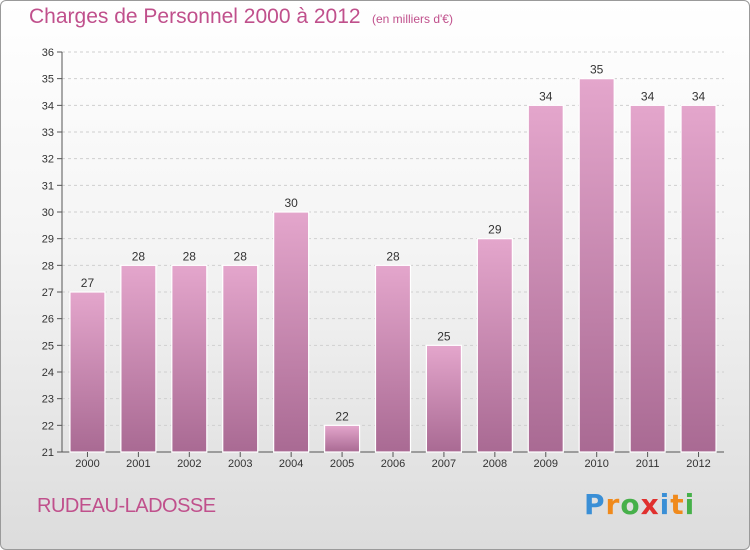 This screenshot has width=750, height=550. I want to click on commune-name: RUDEAU-LADOSSE, so click(126, 506).